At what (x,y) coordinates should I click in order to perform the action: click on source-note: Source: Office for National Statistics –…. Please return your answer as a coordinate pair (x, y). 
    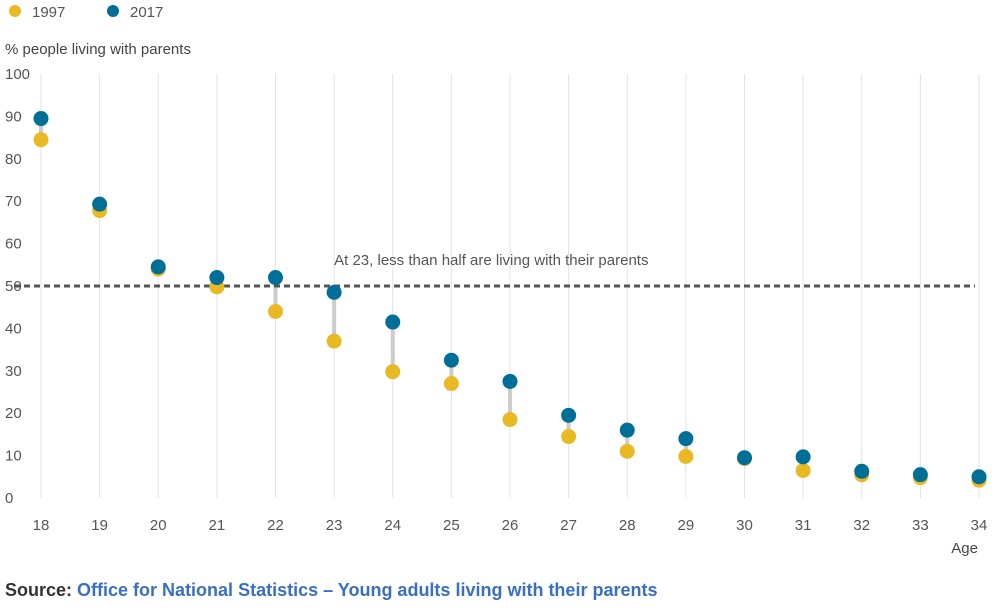
    Looking at the image, I should click on (331, 590).